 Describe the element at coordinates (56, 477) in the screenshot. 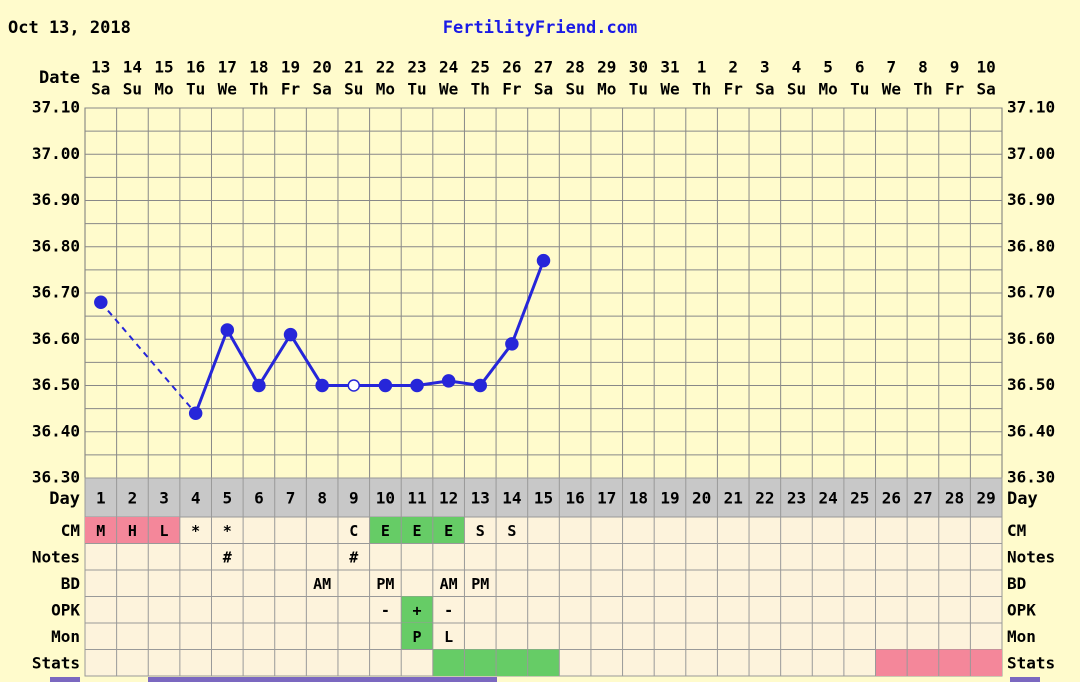

I see `y-tick-label: 36.30` at that location.